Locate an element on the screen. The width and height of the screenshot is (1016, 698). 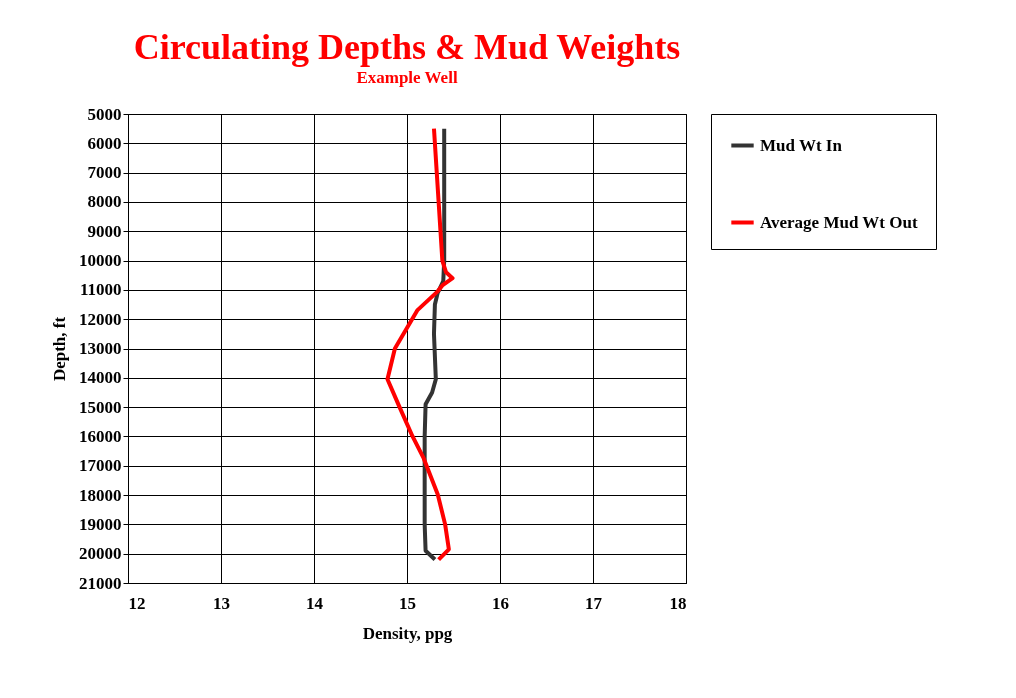
y-tick-label: 10000 is located at coordinates (100, 261).